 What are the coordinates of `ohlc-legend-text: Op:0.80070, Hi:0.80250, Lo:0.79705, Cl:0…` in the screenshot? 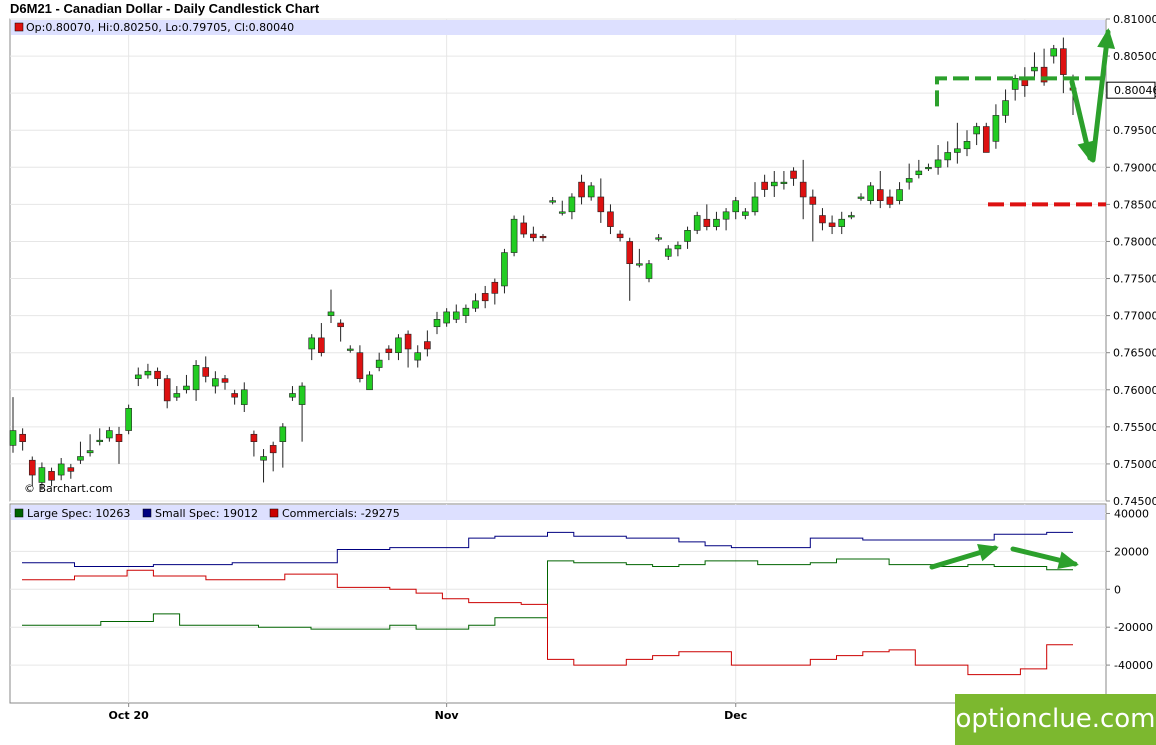 It's located at (160, 27).